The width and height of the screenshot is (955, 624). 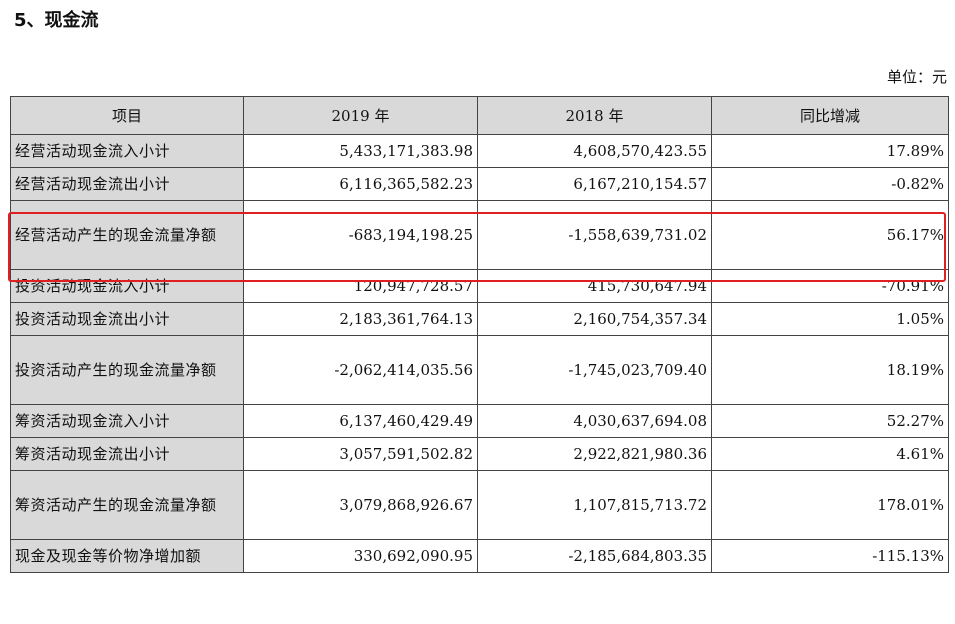 What do you see at coordinates (360, 115) in the screenshot?
I see `header-2019: 2019 年` at bounding box center [360, 115].